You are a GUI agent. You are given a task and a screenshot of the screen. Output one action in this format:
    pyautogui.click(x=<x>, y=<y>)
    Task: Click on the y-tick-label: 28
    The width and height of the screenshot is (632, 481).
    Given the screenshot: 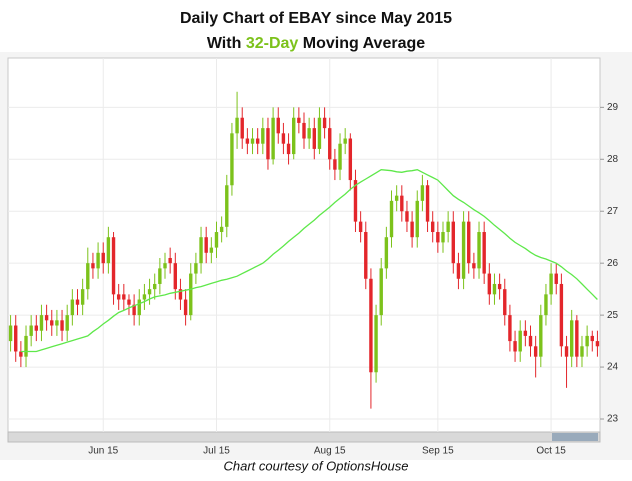 What is the action you would take?
    pyautogui.click(x=613, y=159)
    